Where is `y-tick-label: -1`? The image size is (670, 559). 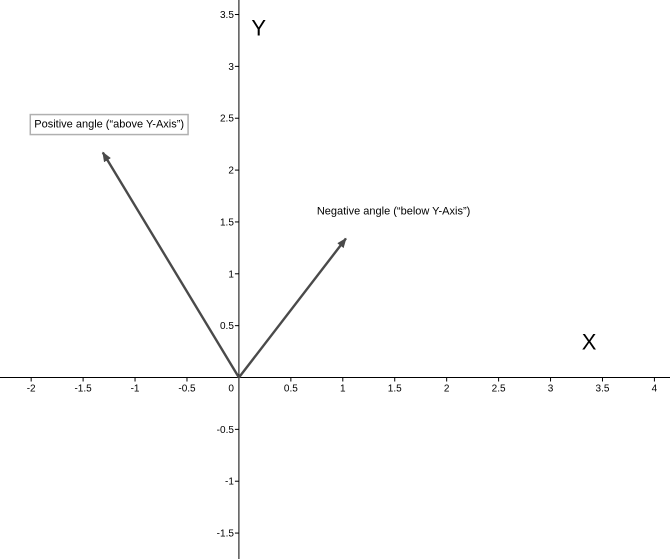
y-tick-label: -1 is located at coordinates (229, 482).